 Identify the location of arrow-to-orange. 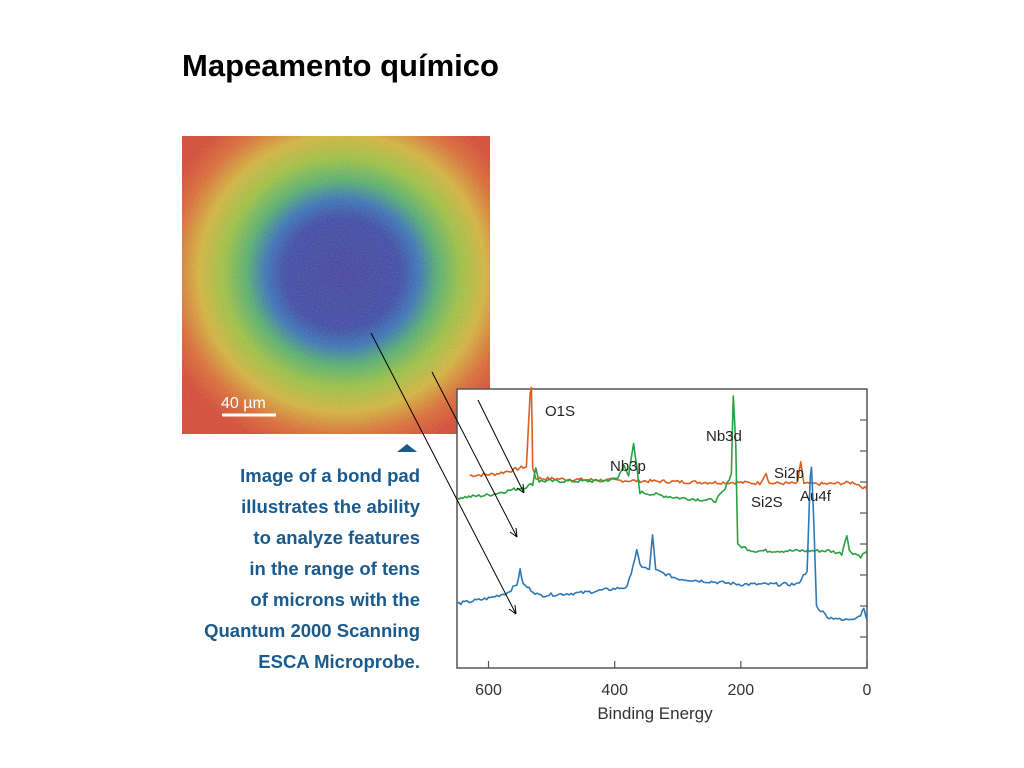
(501, 446).